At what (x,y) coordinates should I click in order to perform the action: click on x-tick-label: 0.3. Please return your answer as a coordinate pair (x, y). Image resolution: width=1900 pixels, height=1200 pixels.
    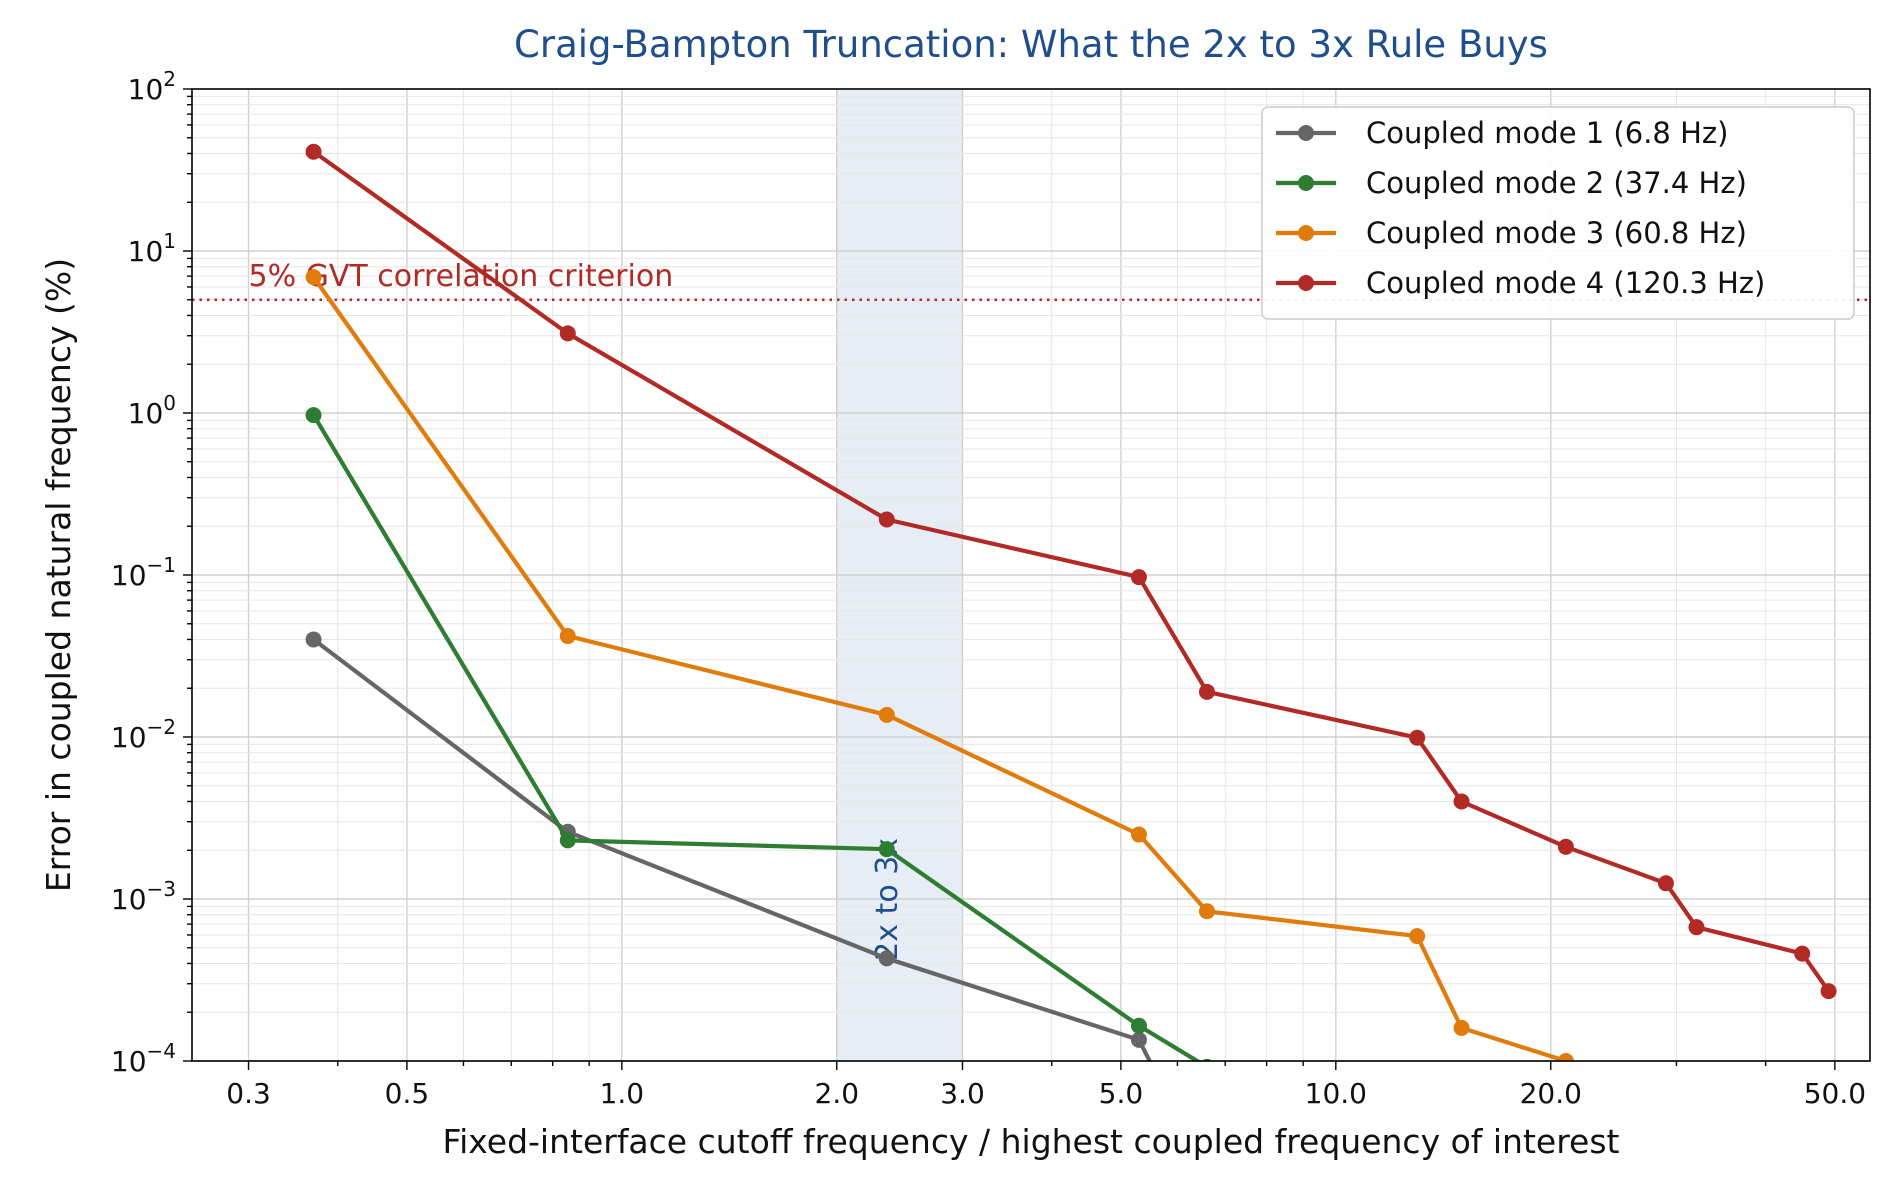
    Looking at the image, I should click on (248, 1093).